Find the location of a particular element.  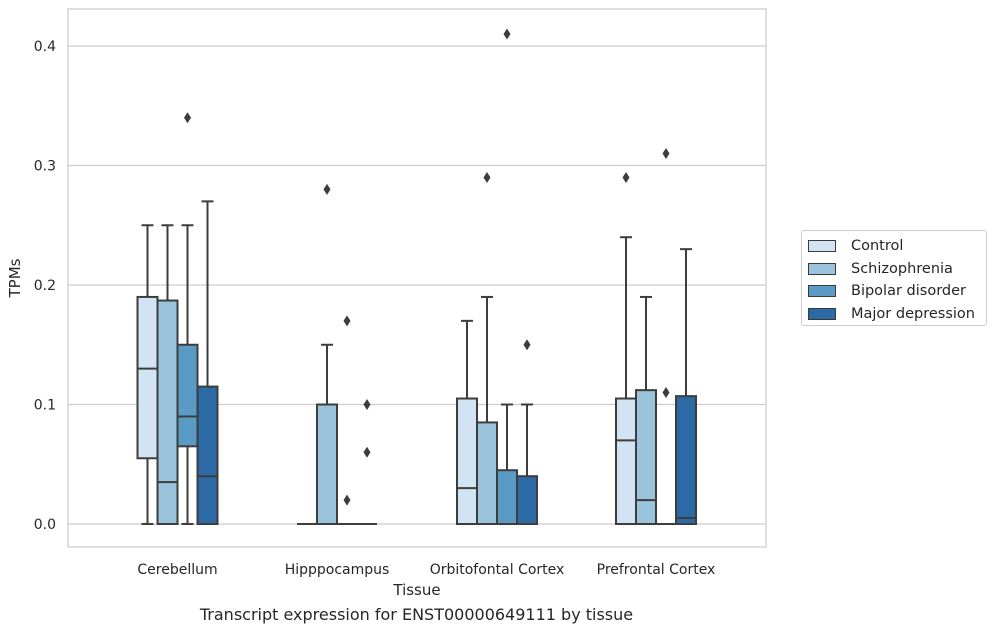

y-tick-label: 0.2 is located at coordinates (45, 286).